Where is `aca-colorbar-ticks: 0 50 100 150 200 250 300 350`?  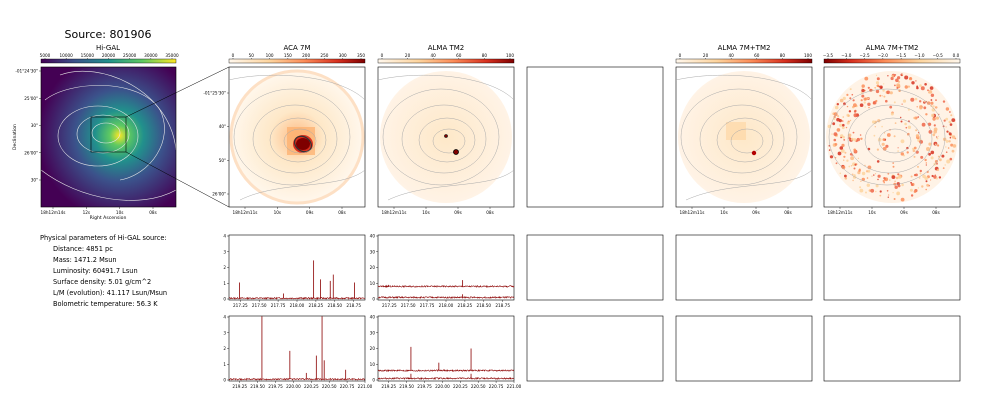
aca-colorbar-ticks: 0 50 100 150 200 250 300 350 is located at coordinates (298, 56).